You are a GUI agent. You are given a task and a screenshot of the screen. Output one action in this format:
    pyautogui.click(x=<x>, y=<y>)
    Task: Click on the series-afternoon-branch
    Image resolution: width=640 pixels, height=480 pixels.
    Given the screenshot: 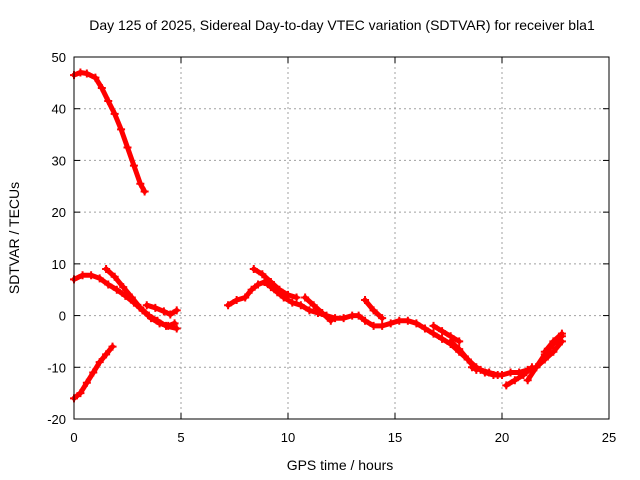 What is the action you would take?
    pyautogui.click(x=446, y=333)
    